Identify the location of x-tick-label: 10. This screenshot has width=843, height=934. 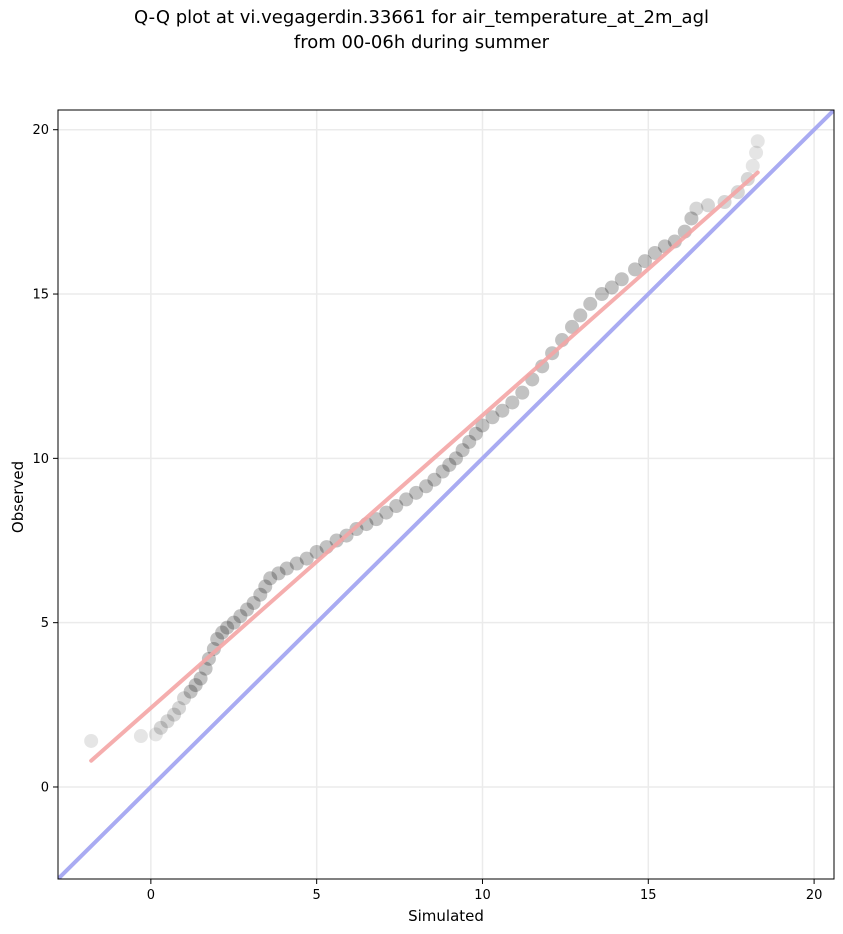
(482, 895).